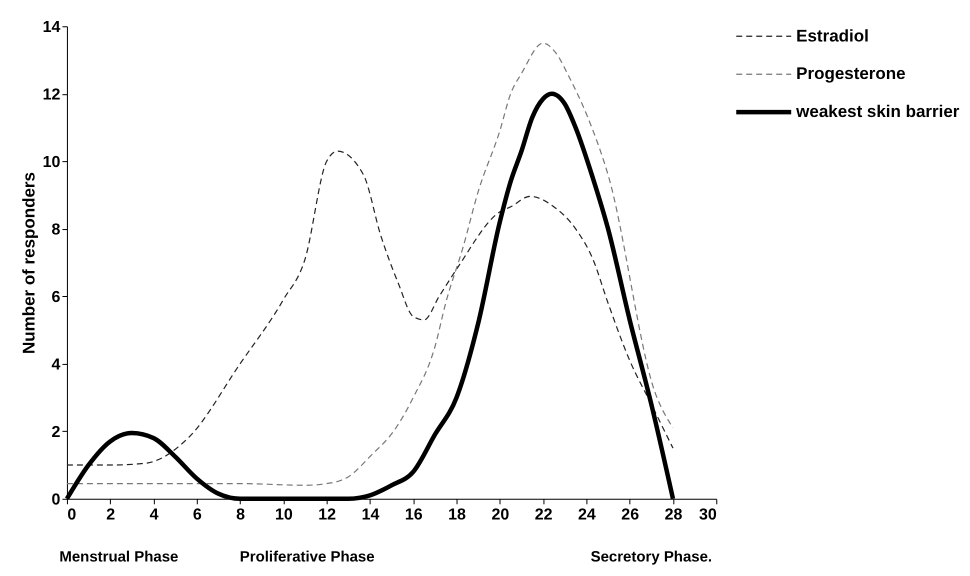 This screenshot has height=576, width=970. I want to click on y-tick-label: 4, so click(56, 365).